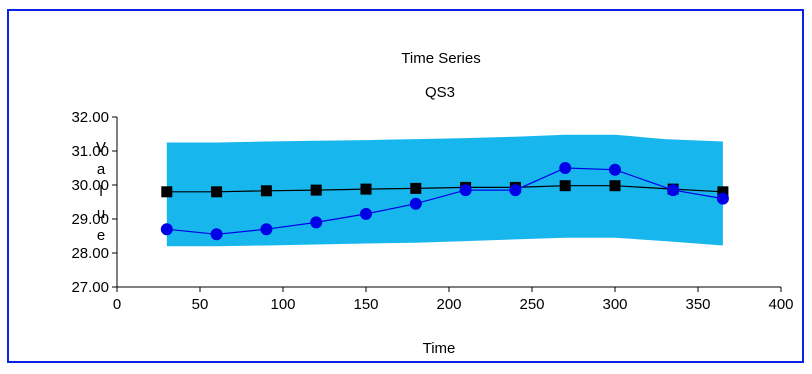  I want to click on y-tick-label: 30.00, so click(90, 185).